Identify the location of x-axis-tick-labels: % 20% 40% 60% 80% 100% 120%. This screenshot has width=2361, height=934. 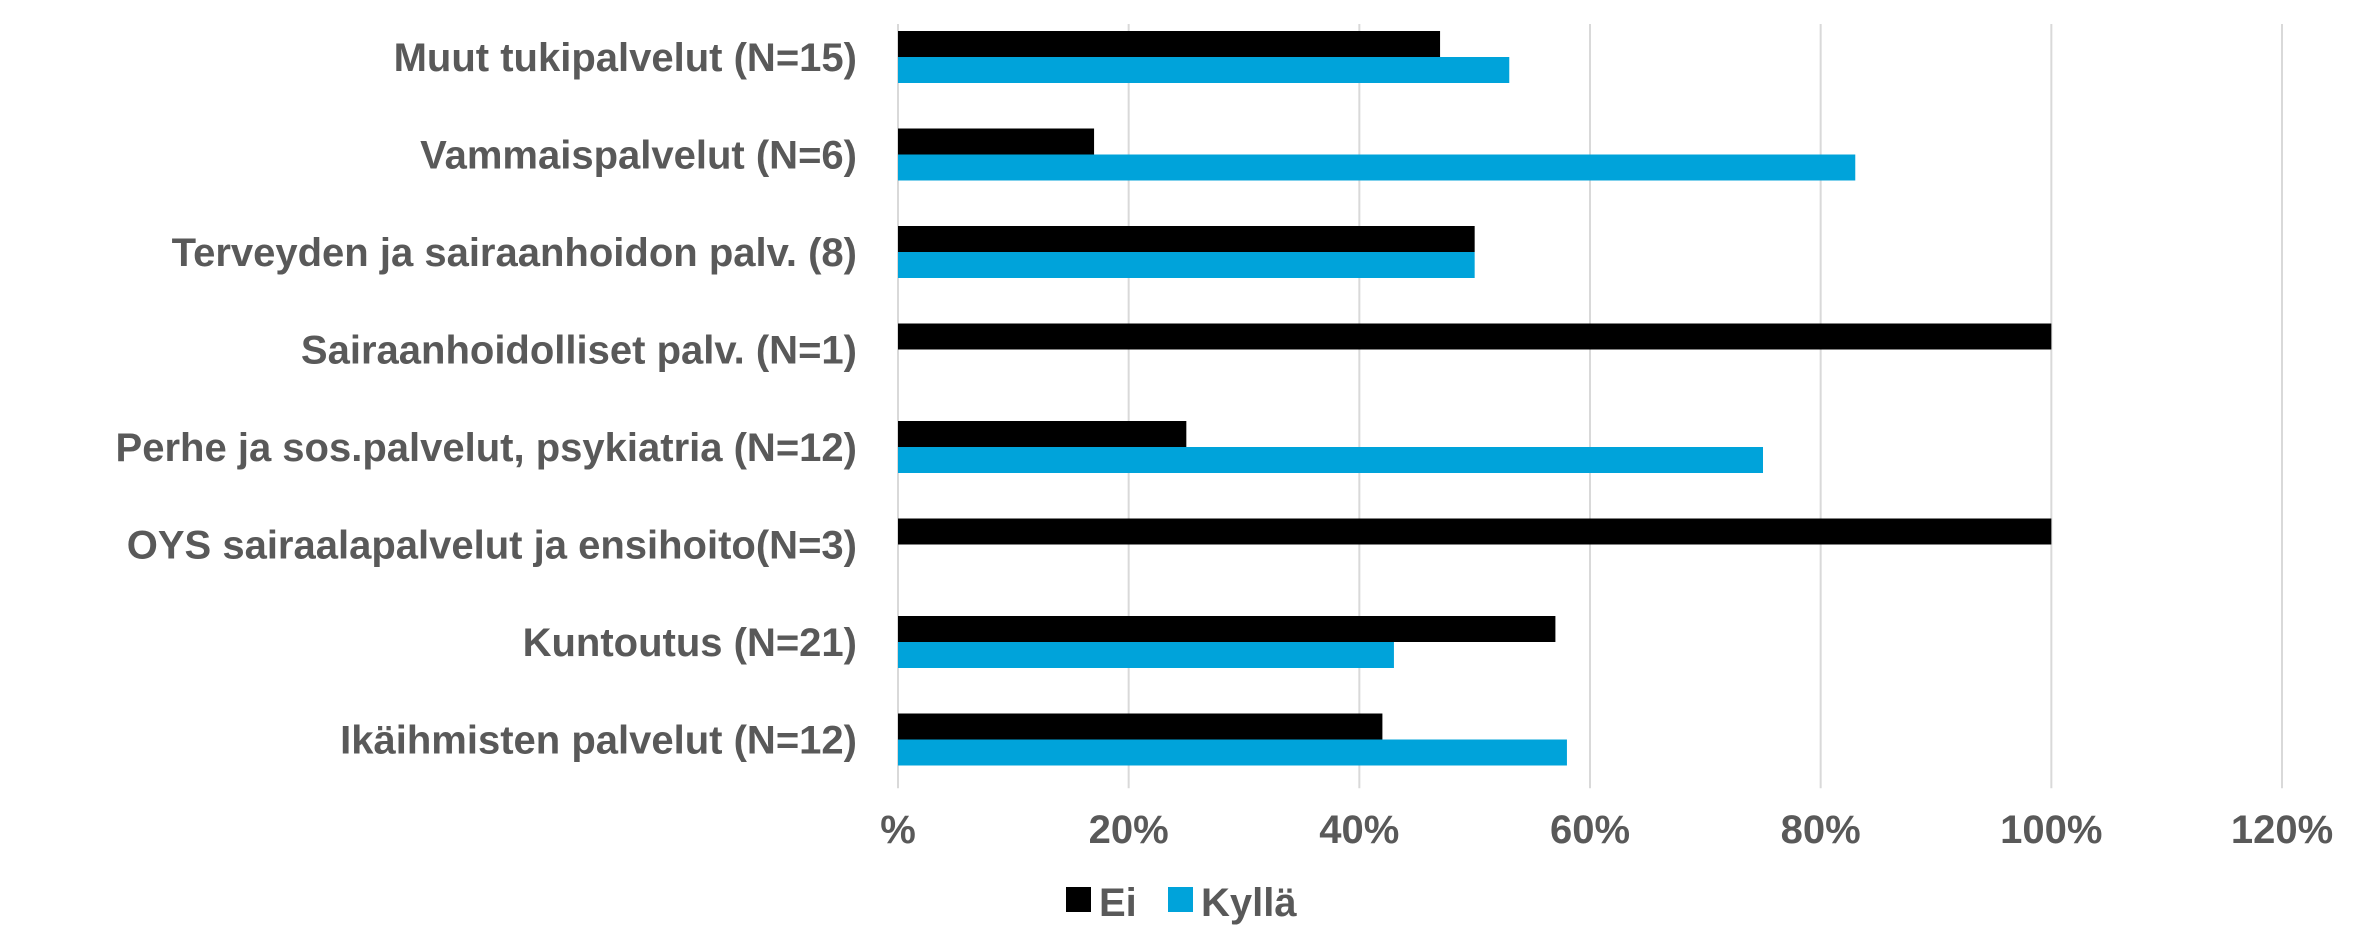
(1606, 830).